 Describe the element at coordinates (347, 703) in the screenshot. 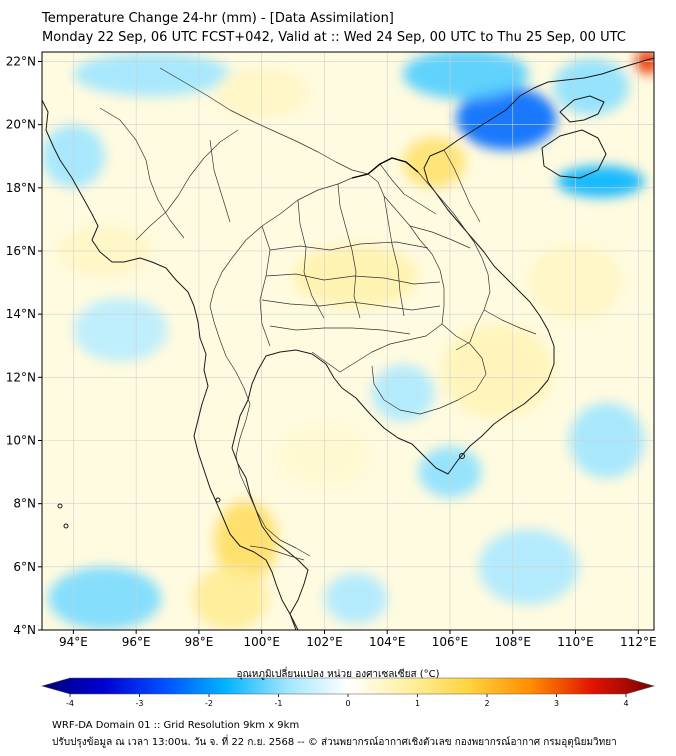

I see `colorbar-tick-label: 0` at that location.